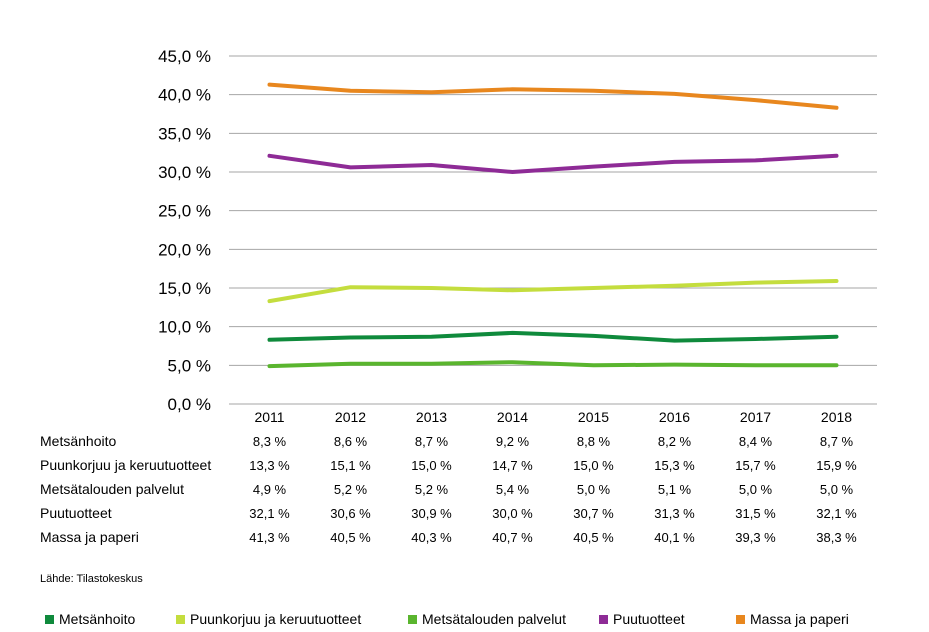  What do you see at coordinates (675, 441) in the screenshot?
I see `table-cell-value: 8,2 %` at bounding box center [675, 441].